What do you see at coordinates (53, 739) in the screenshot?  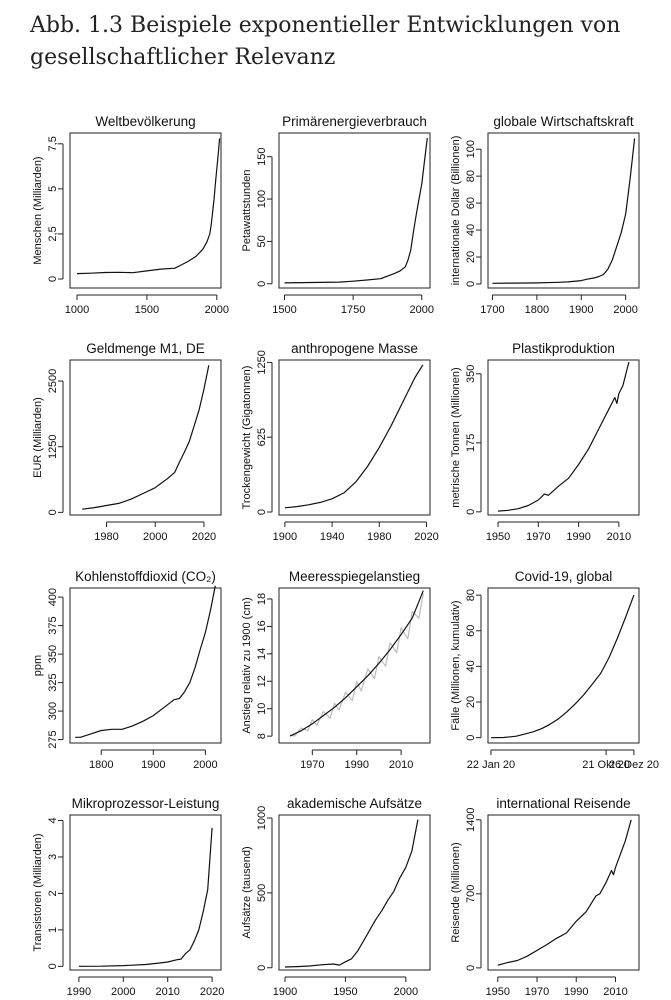 I see `y-tick-label: 275` at bounding box center [53, 739].